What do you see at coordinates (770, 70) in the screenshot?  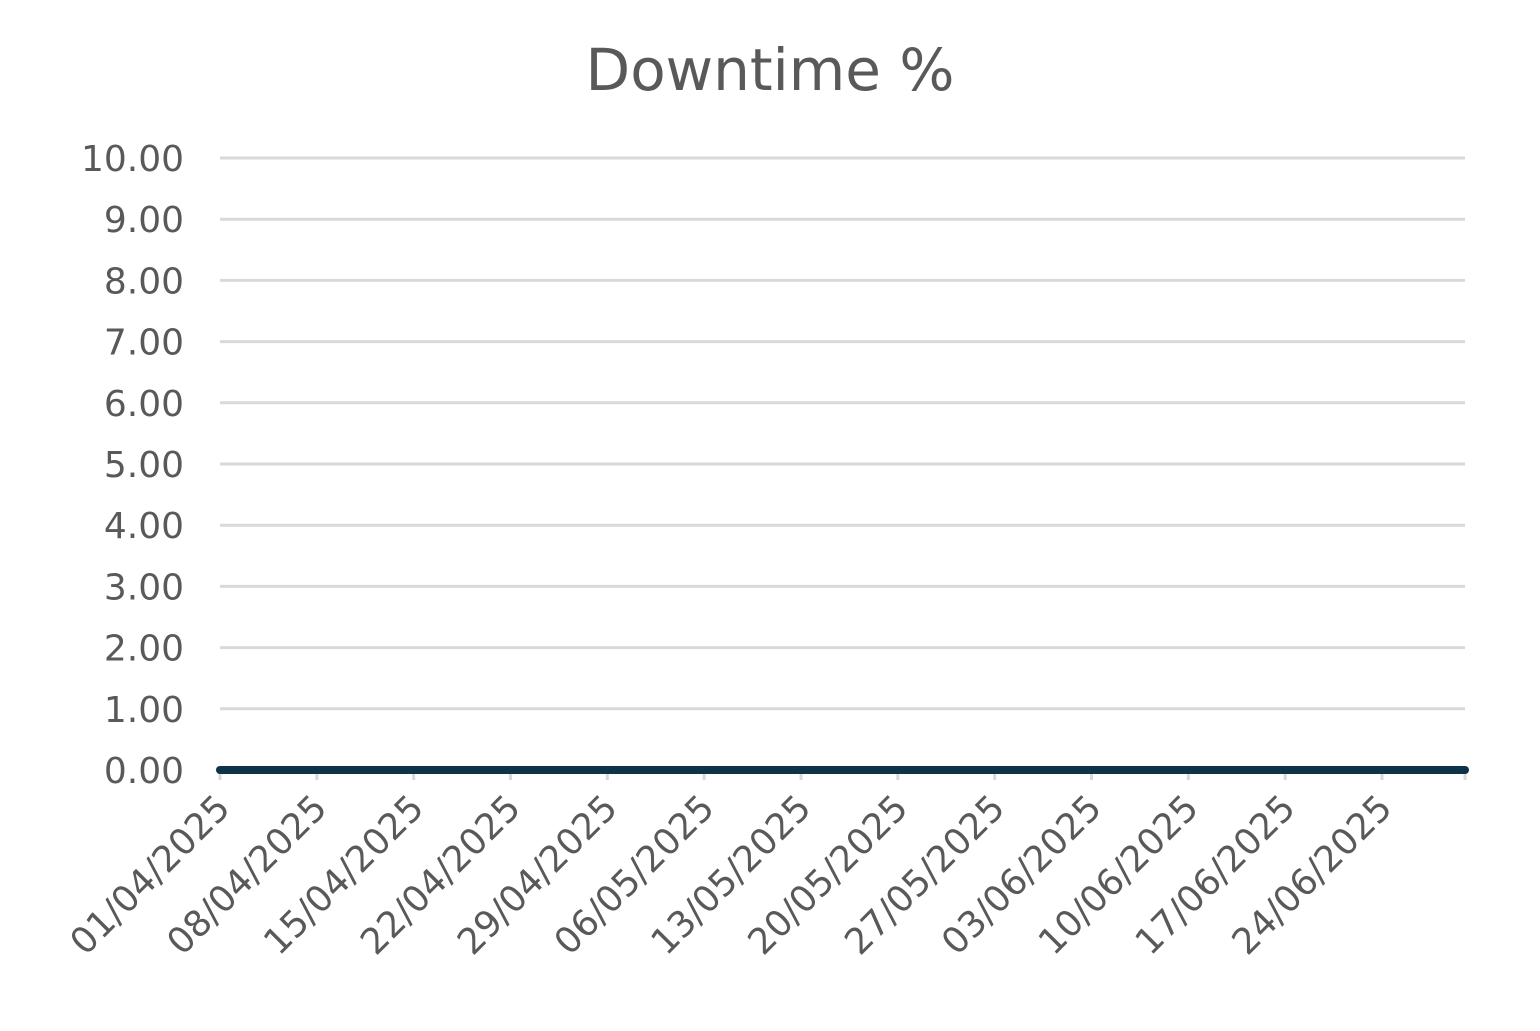 I see `chart-title: Downtime %` at bounding box center [770, 70].